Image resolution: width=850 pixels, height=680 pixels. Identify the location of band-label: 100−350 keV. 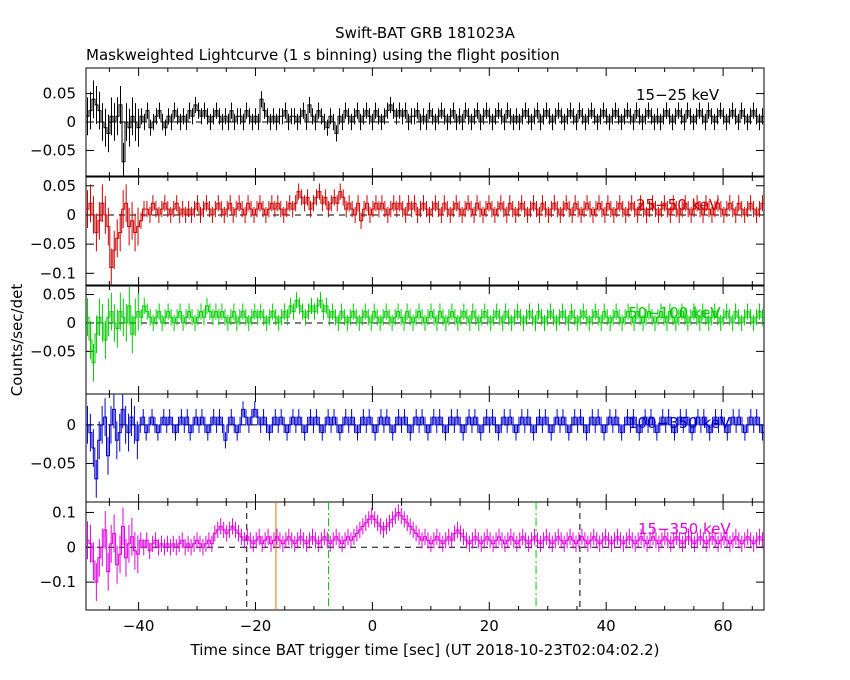
(679, 423).